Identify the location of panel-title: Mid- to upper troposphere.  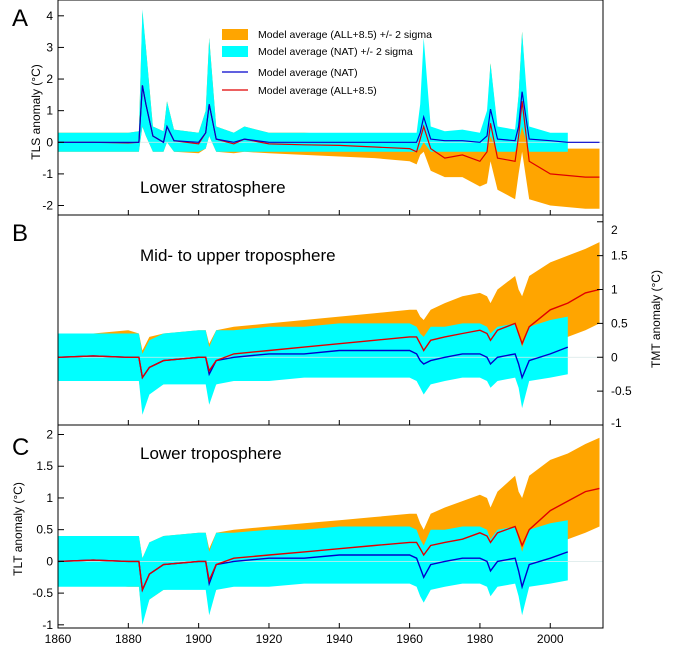
(238, 255).